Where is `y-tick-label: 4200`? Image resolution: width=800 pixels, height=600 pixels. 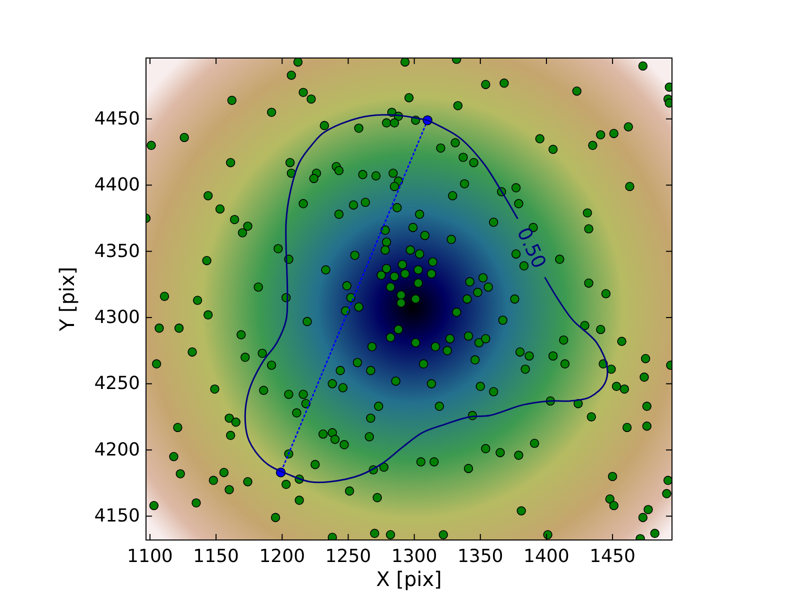
y-tick-label: 4200 is located at coordinates (117, 449).